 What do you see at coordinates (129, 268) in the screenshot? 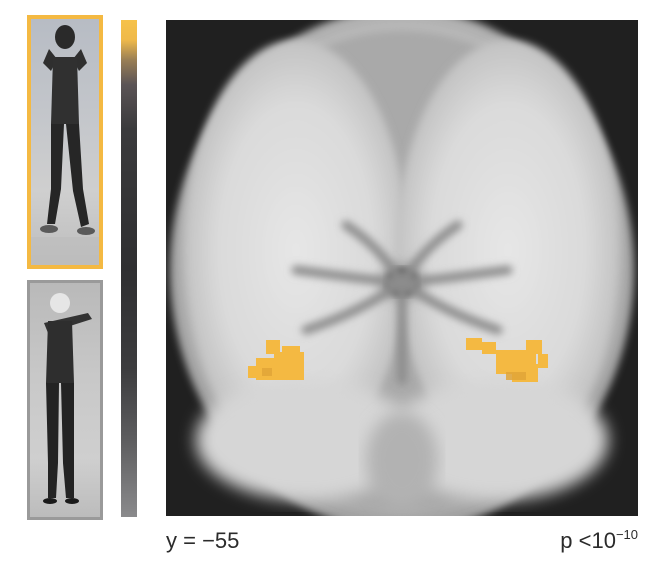
I see `color-scale-bar` at bounding box center [129, 268].